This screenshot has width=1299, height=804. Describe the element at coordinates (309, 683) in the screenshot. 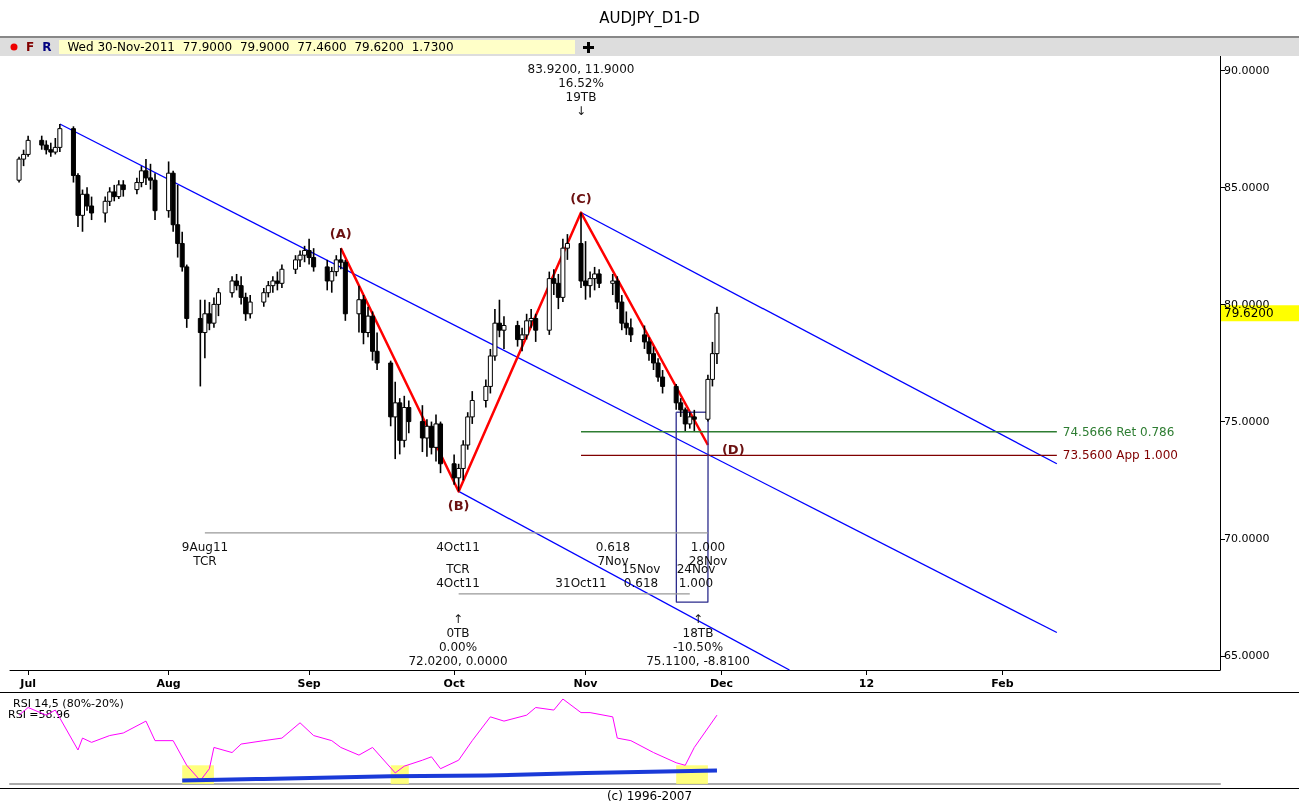

I see `x-tick-label: Sep` at that location.